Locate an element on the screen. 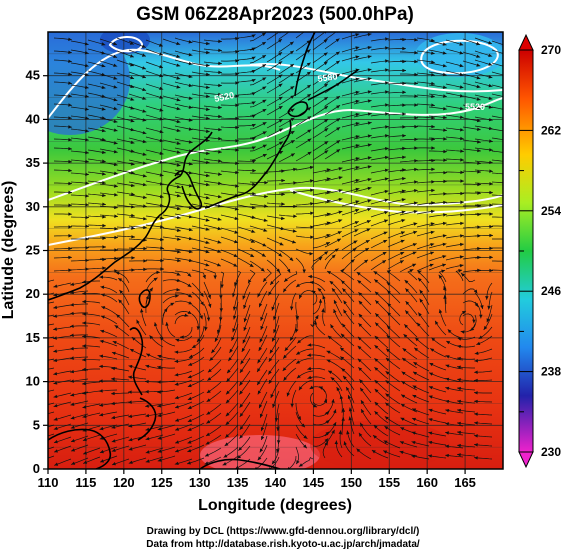  x-tick-label: 110 is located at coordinates (48, 482).